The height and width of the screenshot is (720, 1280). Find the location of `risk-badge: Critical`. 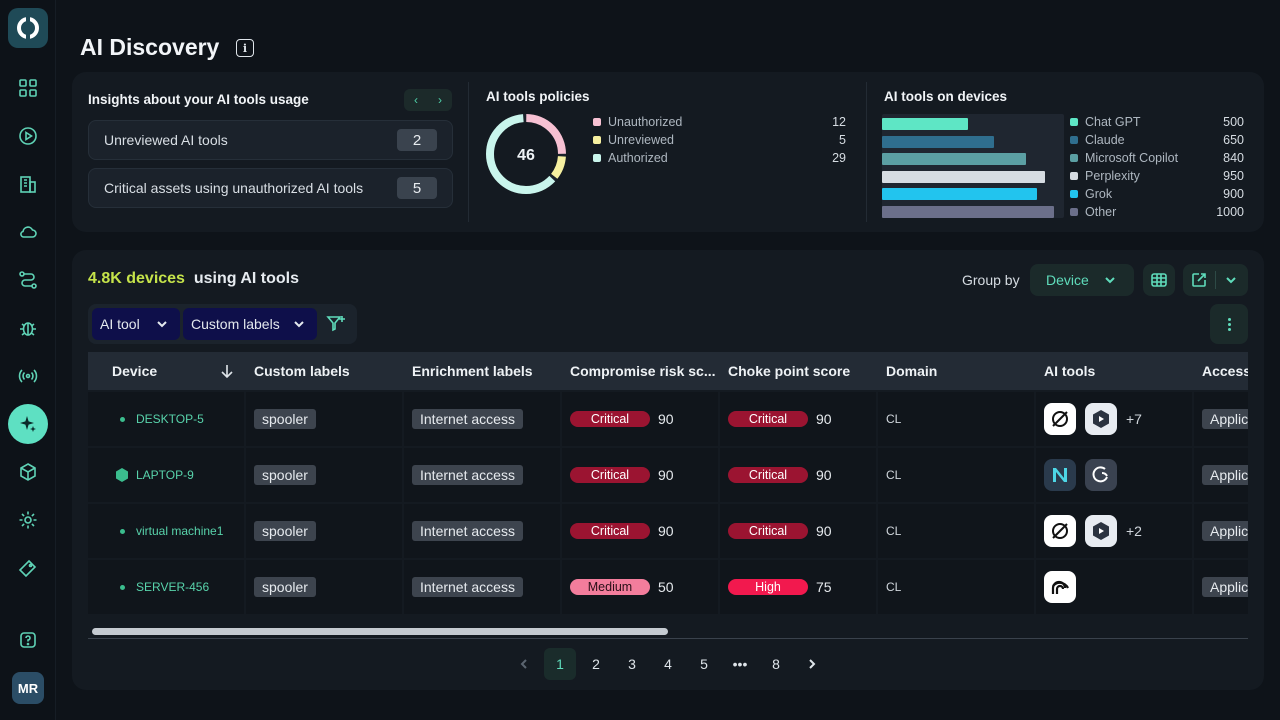

risk-badge: Critical is located at coordinates (610, 531).